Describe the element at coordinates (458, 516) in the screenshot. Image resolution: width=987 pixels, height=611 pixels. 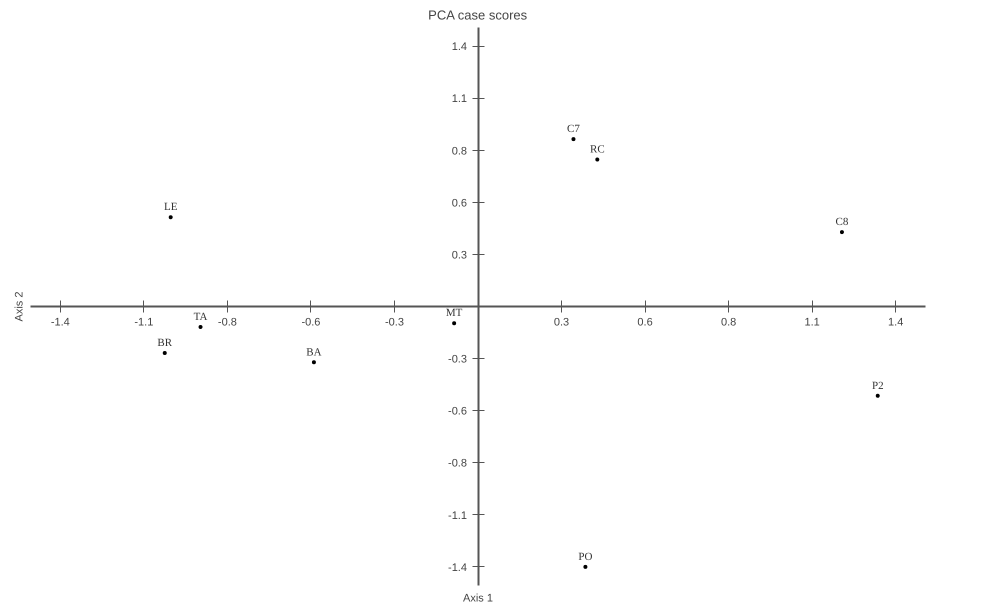
I see `y-tick-label: -1.1` at that location.